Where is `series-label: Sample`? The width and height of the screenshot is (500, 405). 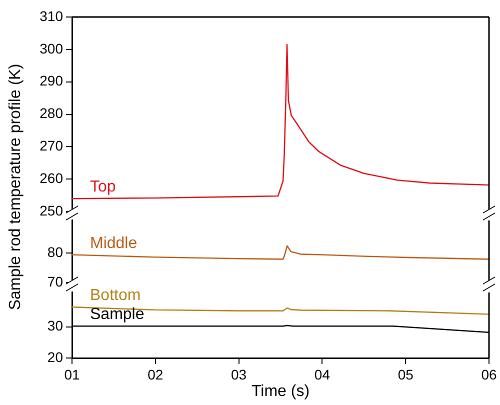 series-label: Sample is located at coordinates (117, 314).